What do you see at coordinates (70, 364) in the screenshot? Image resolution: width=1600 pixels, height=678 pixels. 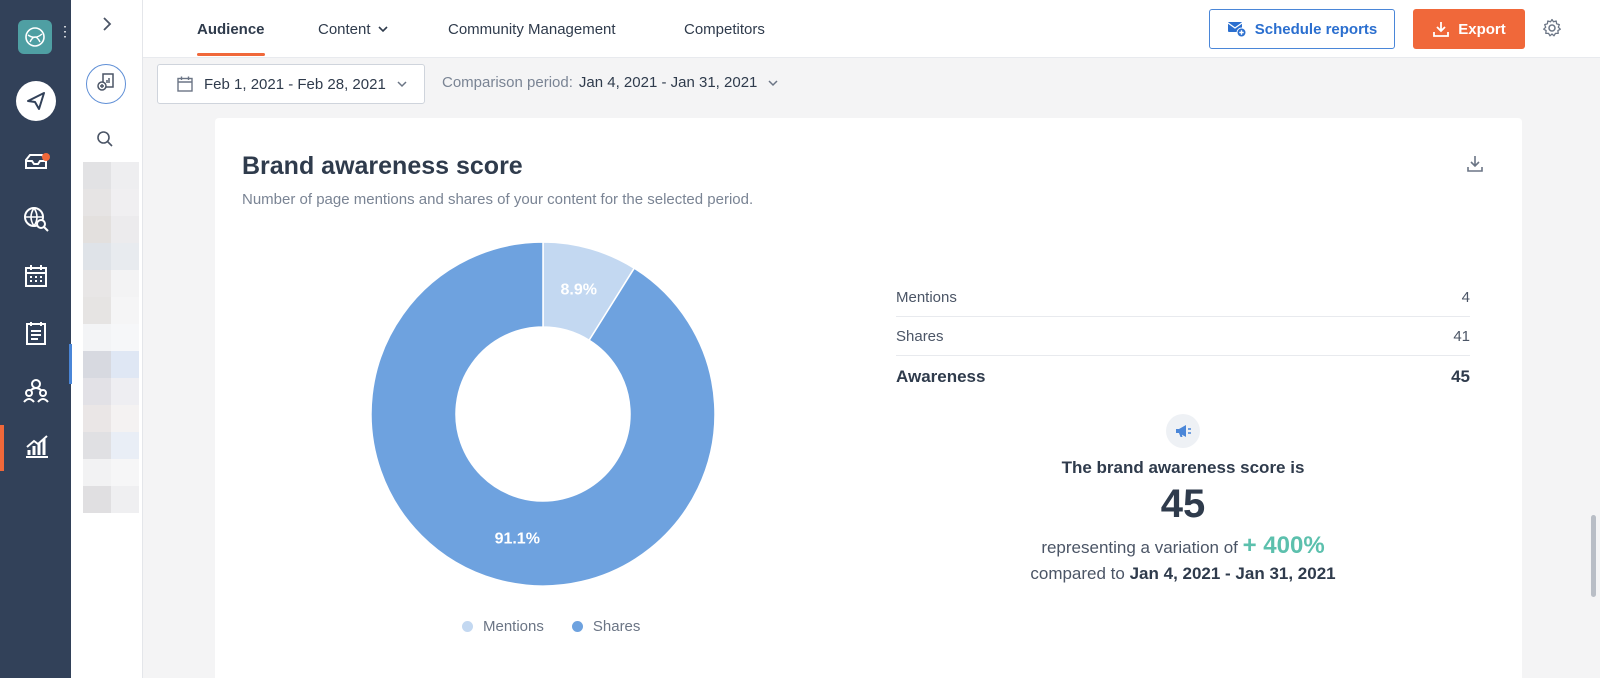 I see `selected-page-indicator` at bounding box center [70, 364].